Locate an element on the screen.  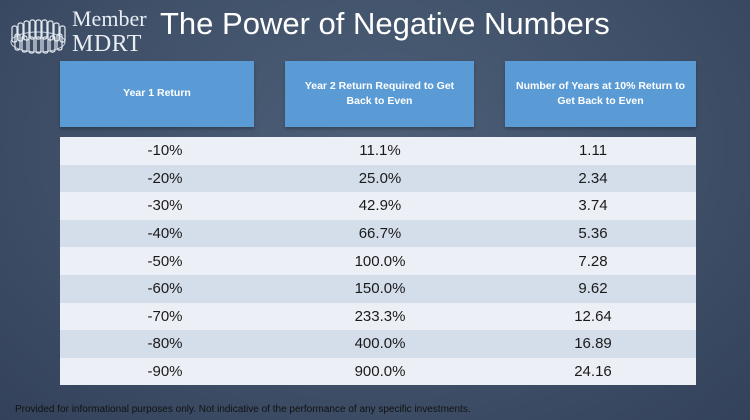
year2-required-cell: 11.1% is located at coordinates (380, 151).